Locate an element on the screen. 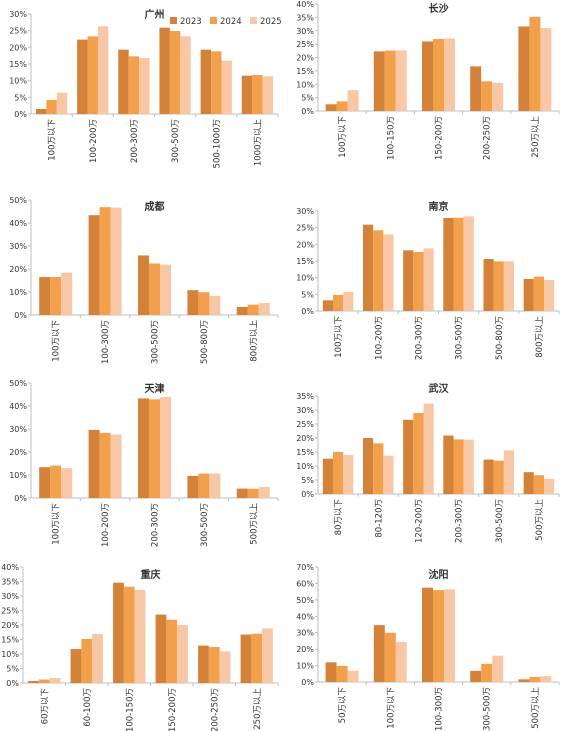  y-tick-label: 5% is located at coordinates (12, 669).